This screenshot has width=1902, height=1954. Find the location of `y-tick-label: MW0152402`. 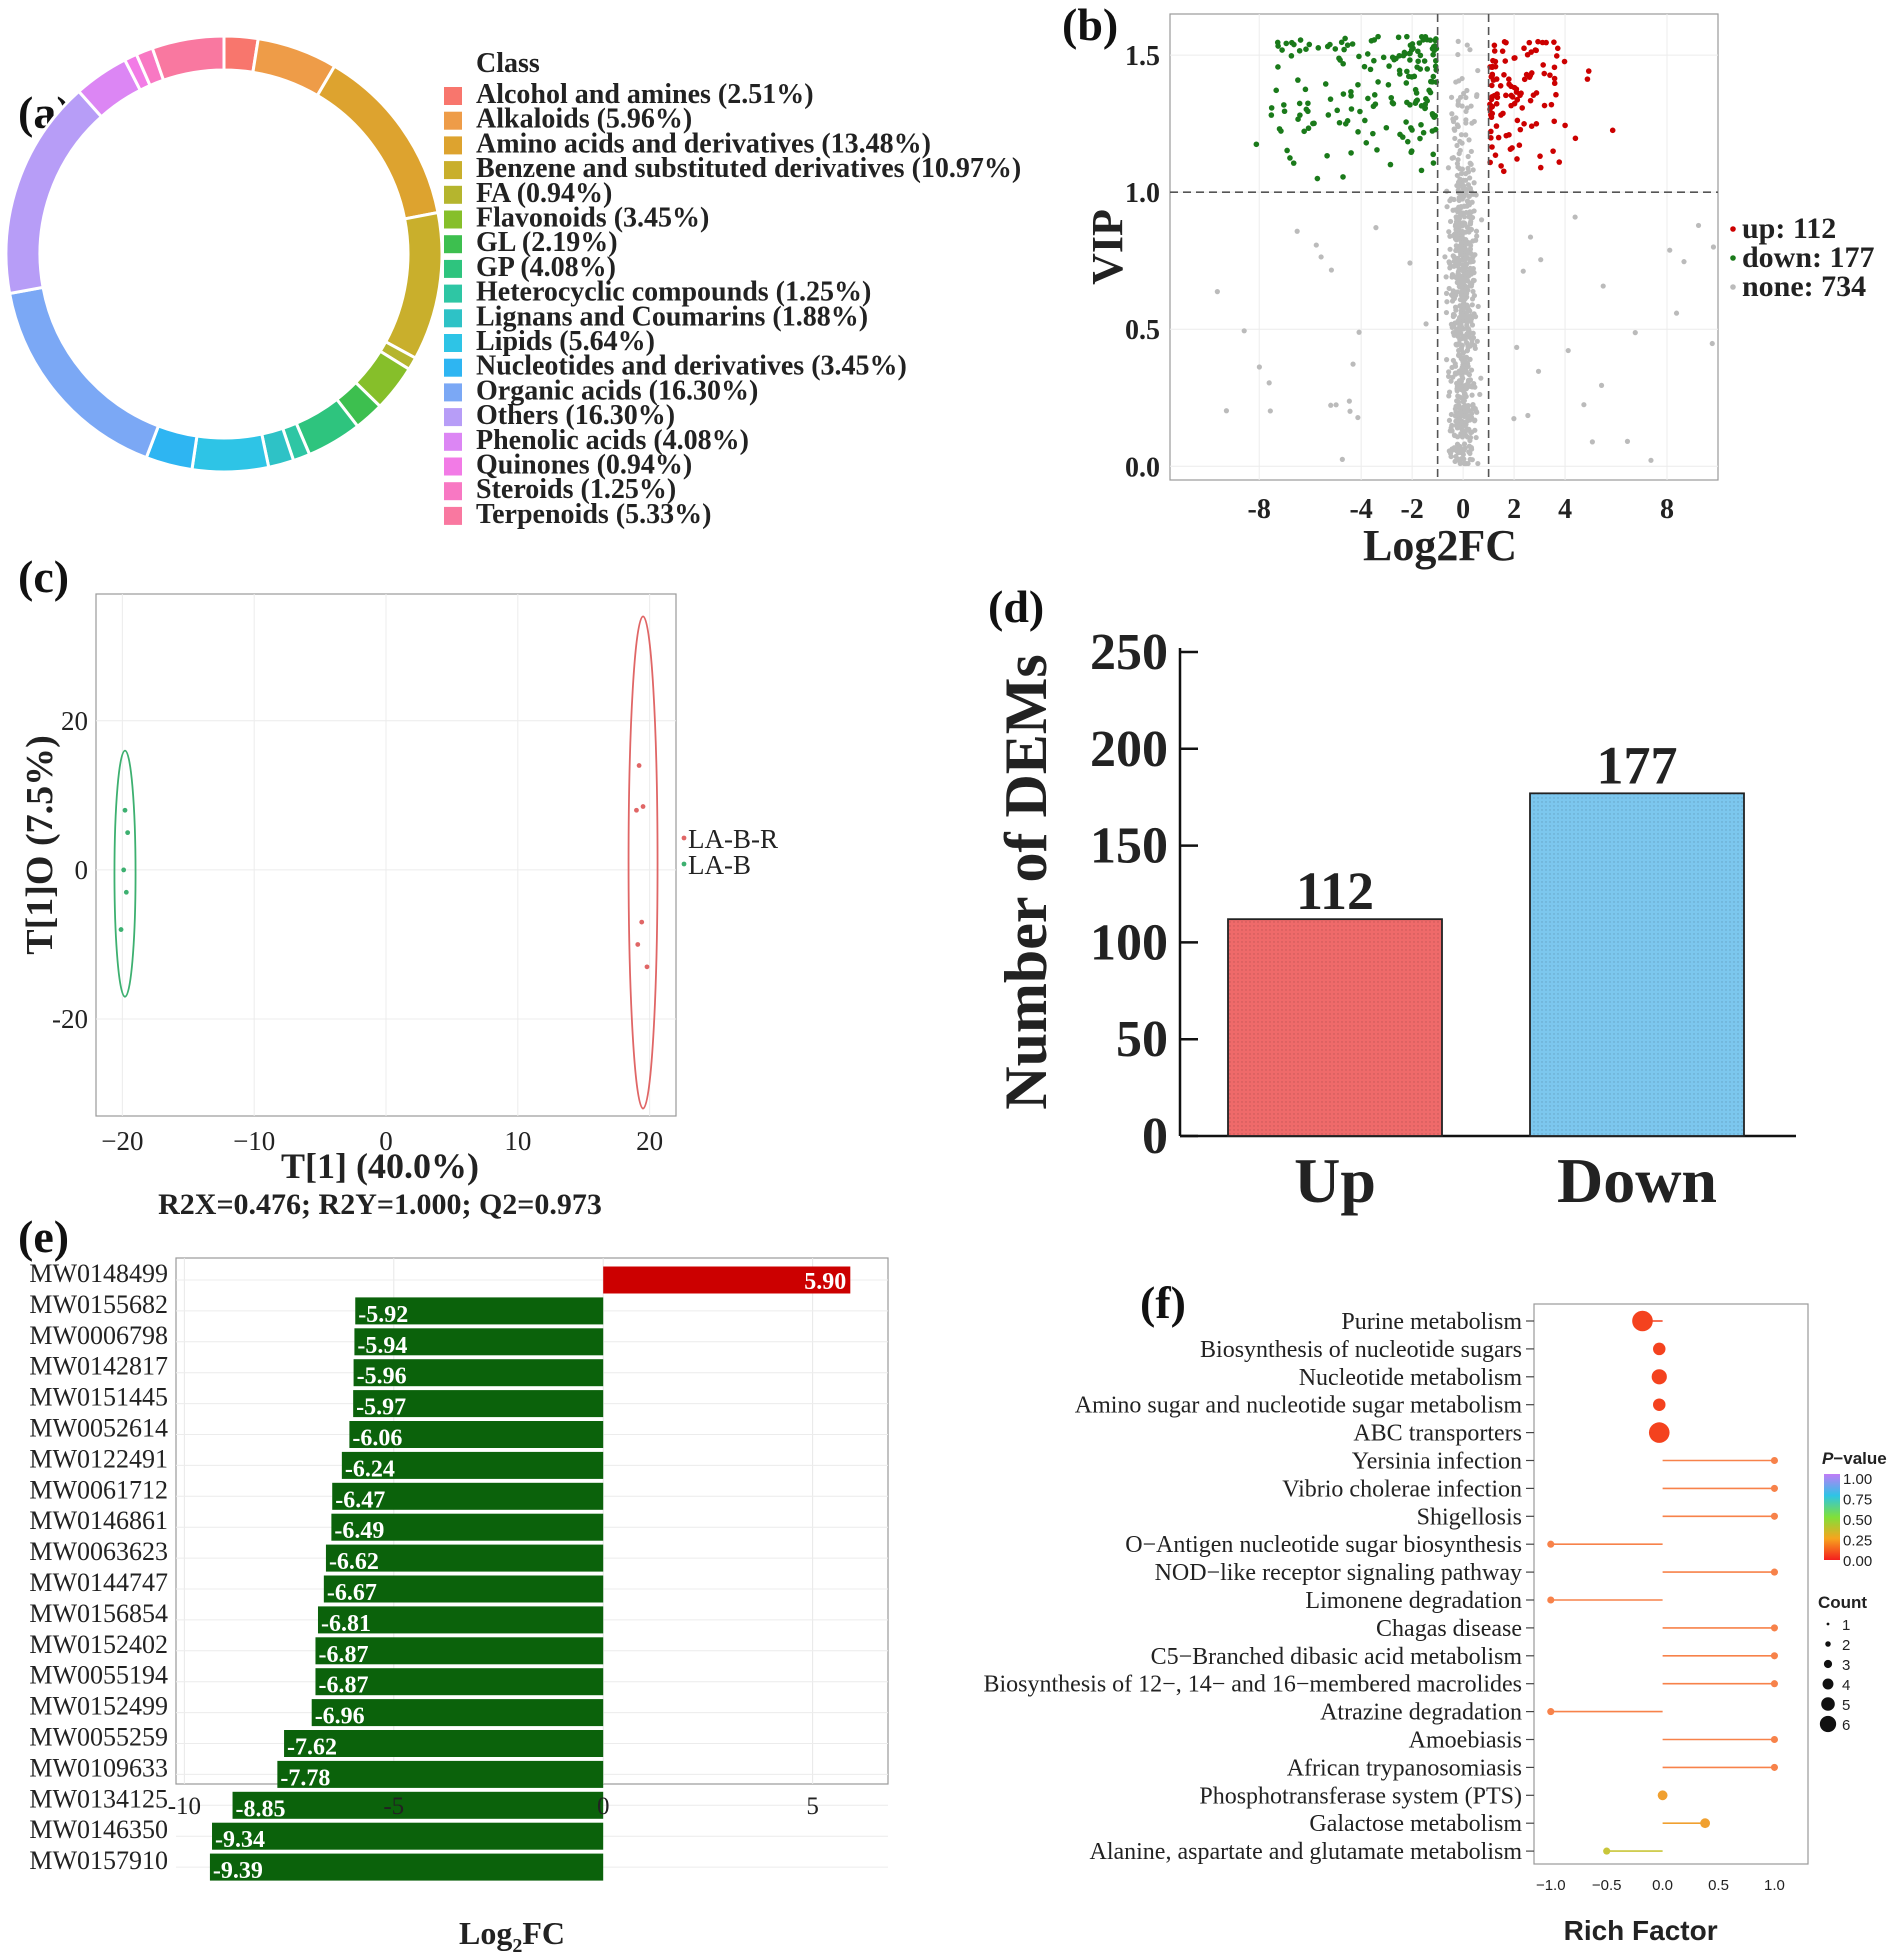

y-tick-label: MW0152402 is located at coordinates (98, 1644).